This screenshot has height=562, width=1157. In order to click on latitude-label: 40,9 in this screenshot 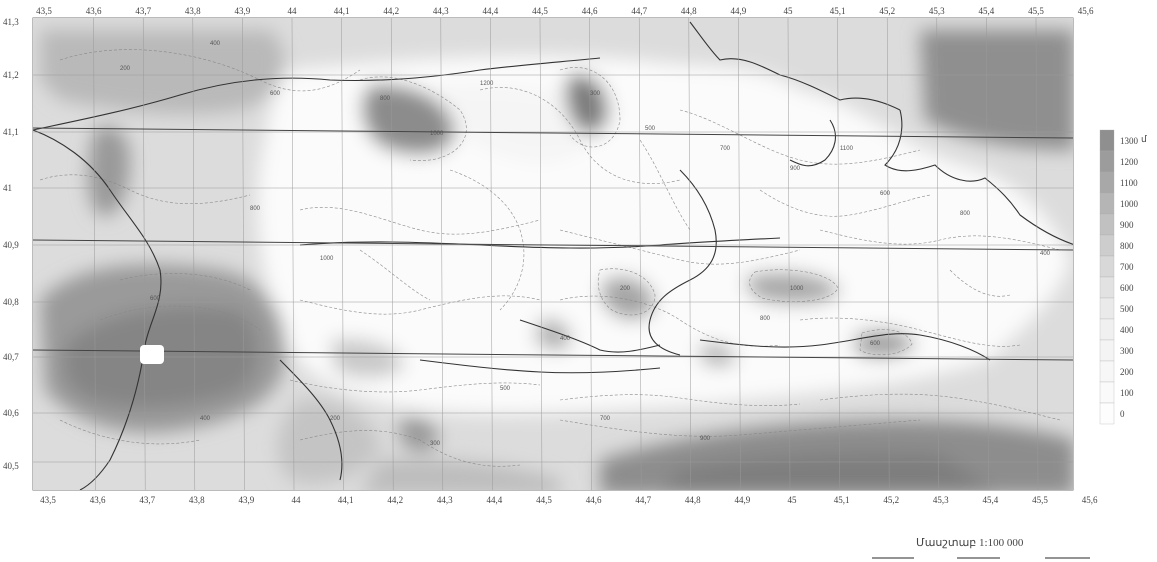, I will do `click(11, 245)`.